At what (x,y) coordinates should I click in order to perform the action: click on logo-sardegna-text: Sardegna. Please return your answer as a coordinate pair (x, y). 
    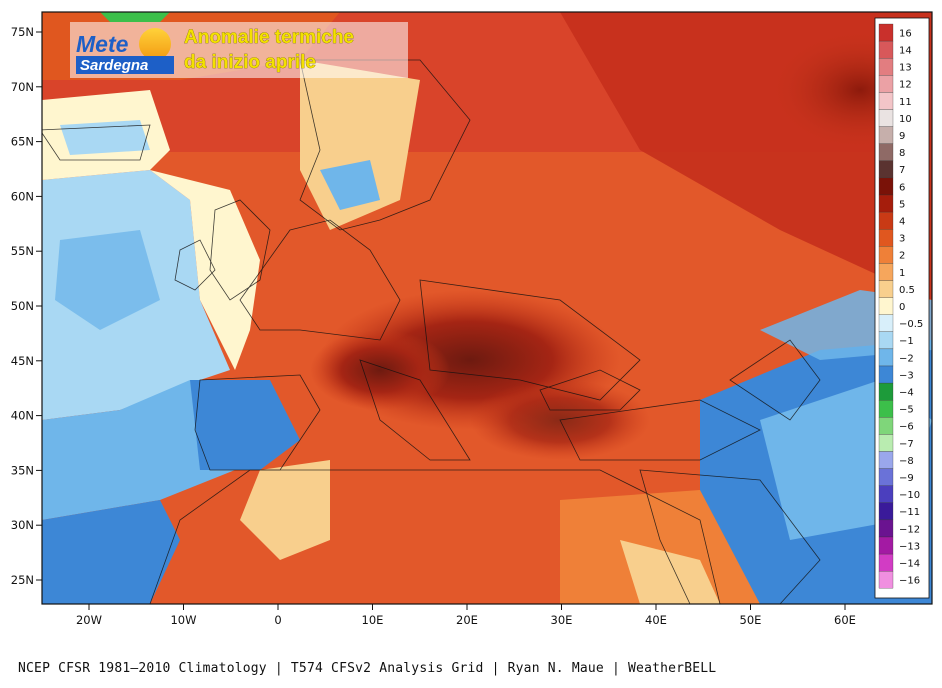
    Looking at the image, I should click on (114, 65).